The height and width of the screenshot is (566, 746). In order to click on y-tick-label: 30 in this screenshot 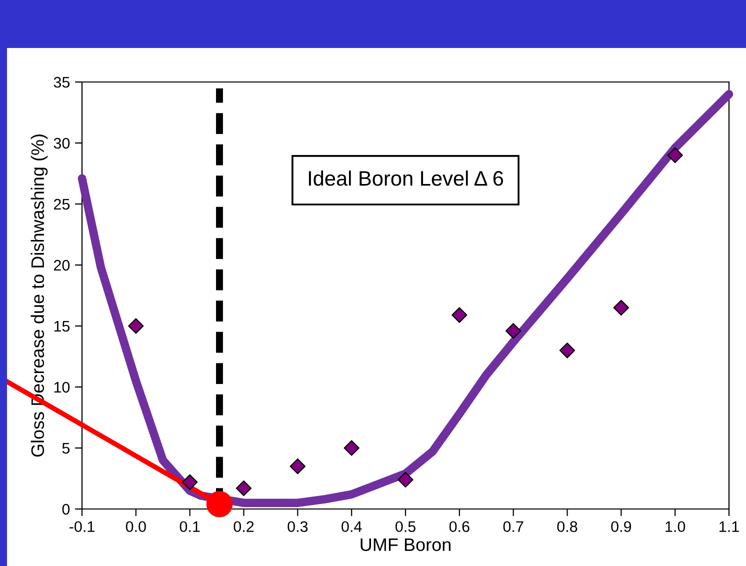, I will do `click(62, 143)`.